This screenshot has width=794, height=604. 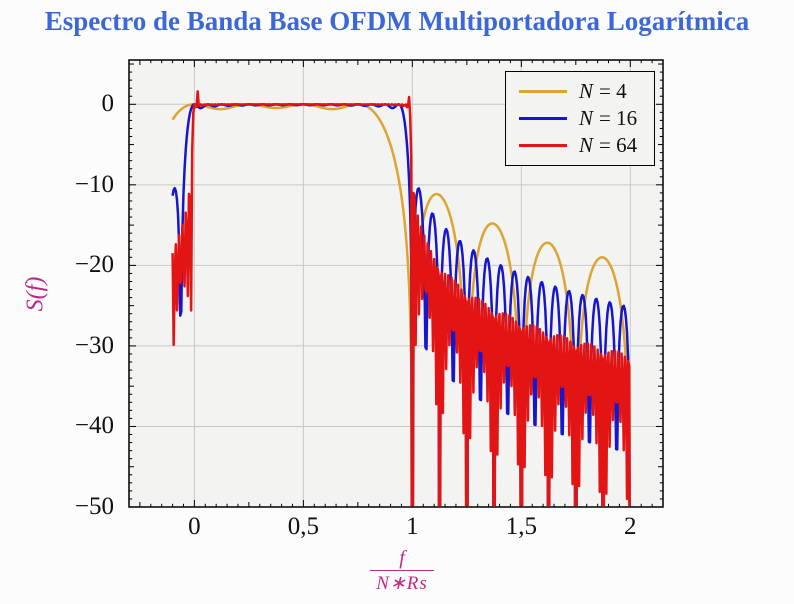 What do you see at coordinates (108, 104) in the screenshot?
I see `y-tick-label: 0` at bounding box center [108, 104].